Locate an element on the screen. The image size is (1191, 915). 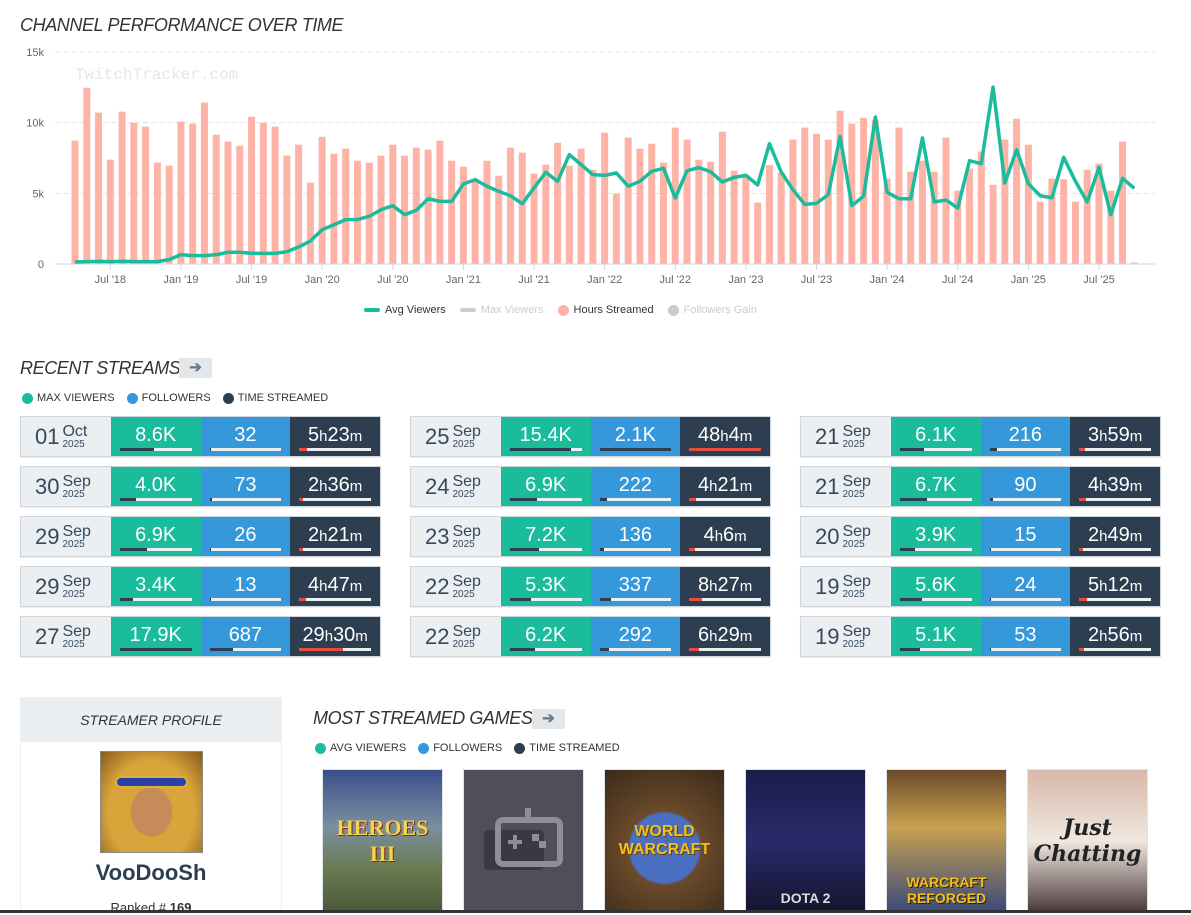
legend-item: FOLLOWERS is located at coordinates (169, 398).